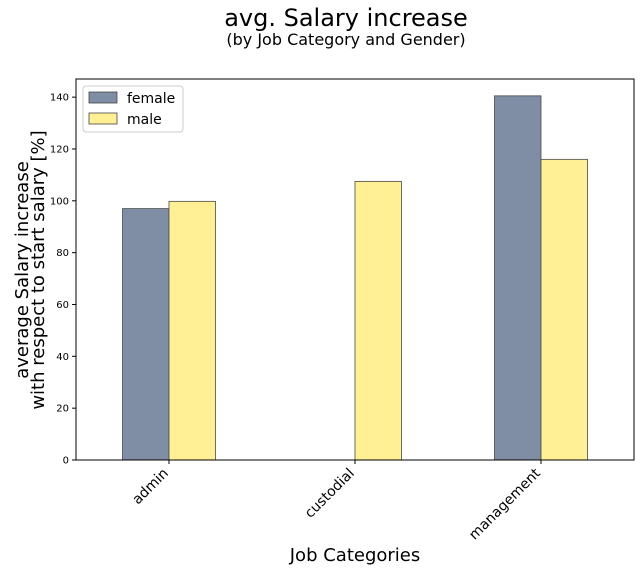  I want to click on bar-female-management, so click(518, 278).